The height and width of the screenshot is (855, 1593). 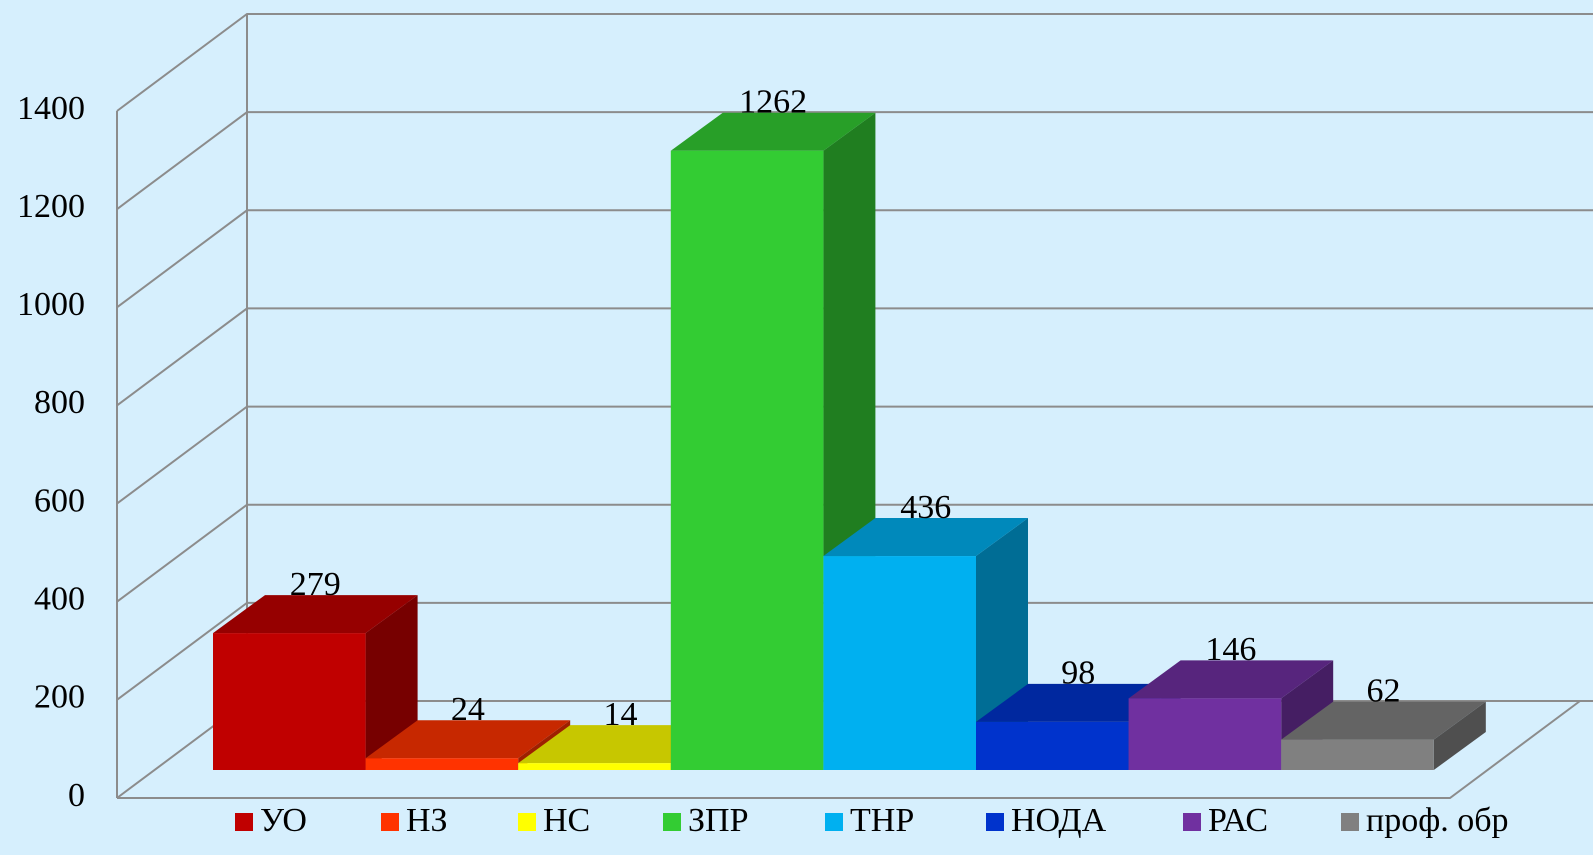 I want to click on y-tick-label: 1200, so click(x=51, y=206).